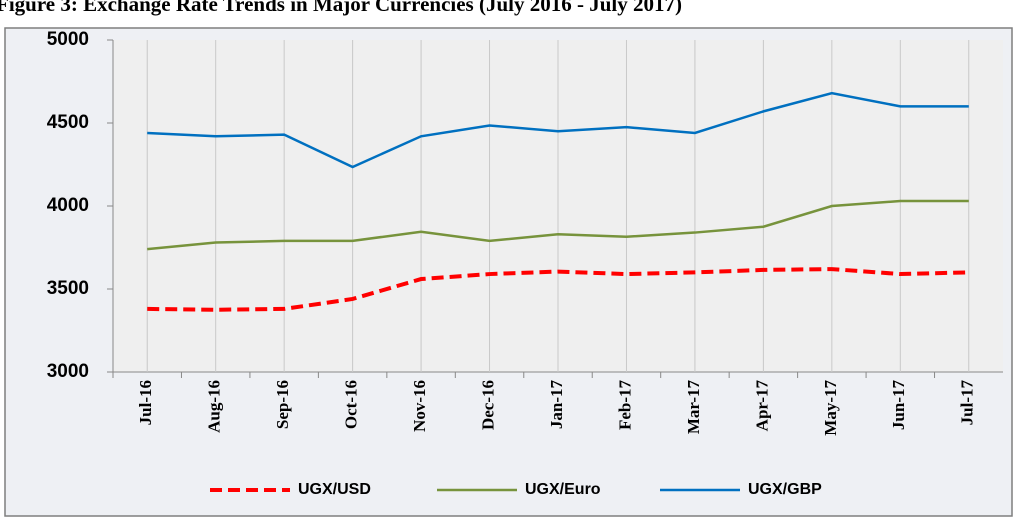 The width and height of the screenshot is (1022, 519). I want to click on x-tick-label: Sep-16, so click(282, 404).